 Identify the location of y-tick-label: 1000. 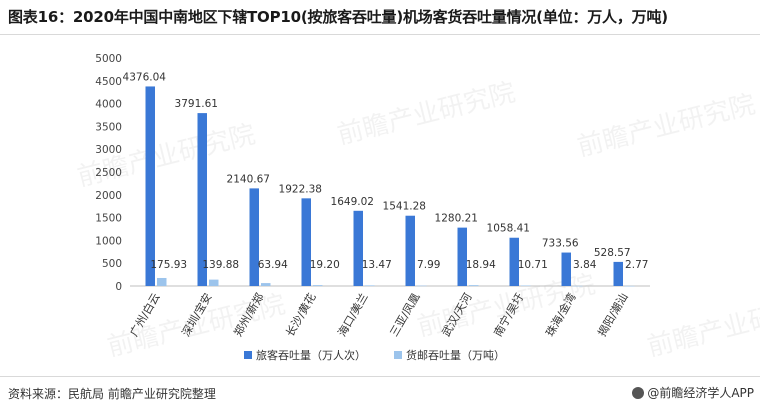
(108, 241).